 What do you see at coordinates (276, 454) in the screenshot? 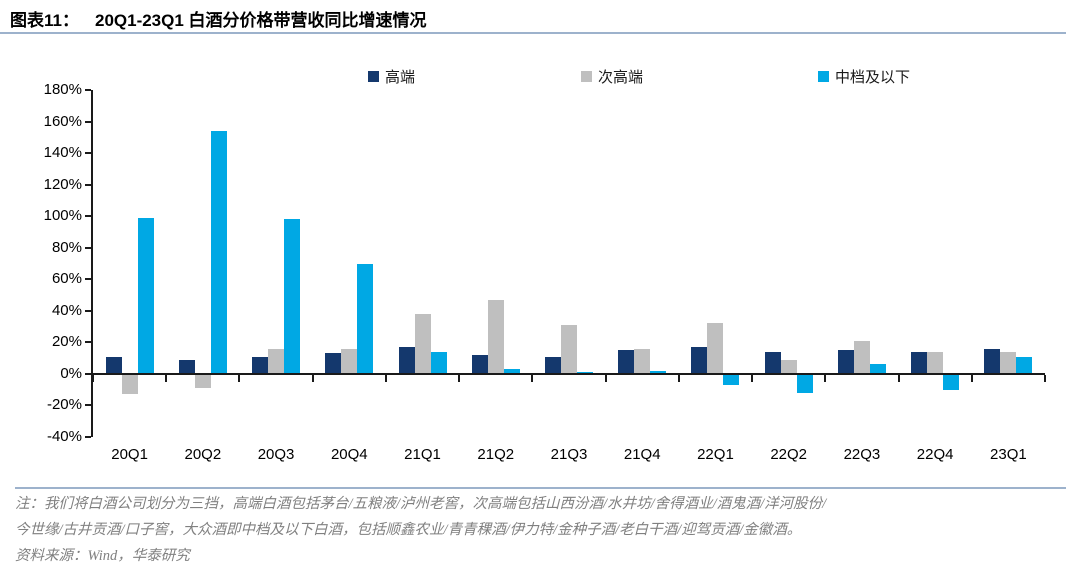
I see `x-tick-label: 20Q3` at bounding box center [276, 454].